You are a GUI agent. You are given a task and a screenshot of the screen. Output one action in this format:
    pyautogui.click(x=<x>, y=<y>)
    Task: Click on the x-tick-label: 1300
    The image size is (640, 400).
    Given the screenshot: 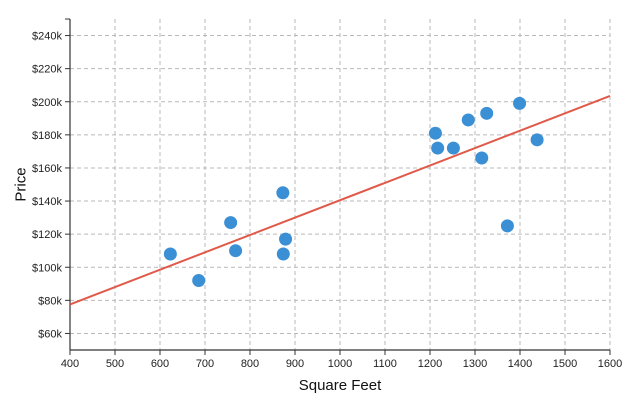 What is the action you would take?
    pyautogui.click(x=475, y=364)
    